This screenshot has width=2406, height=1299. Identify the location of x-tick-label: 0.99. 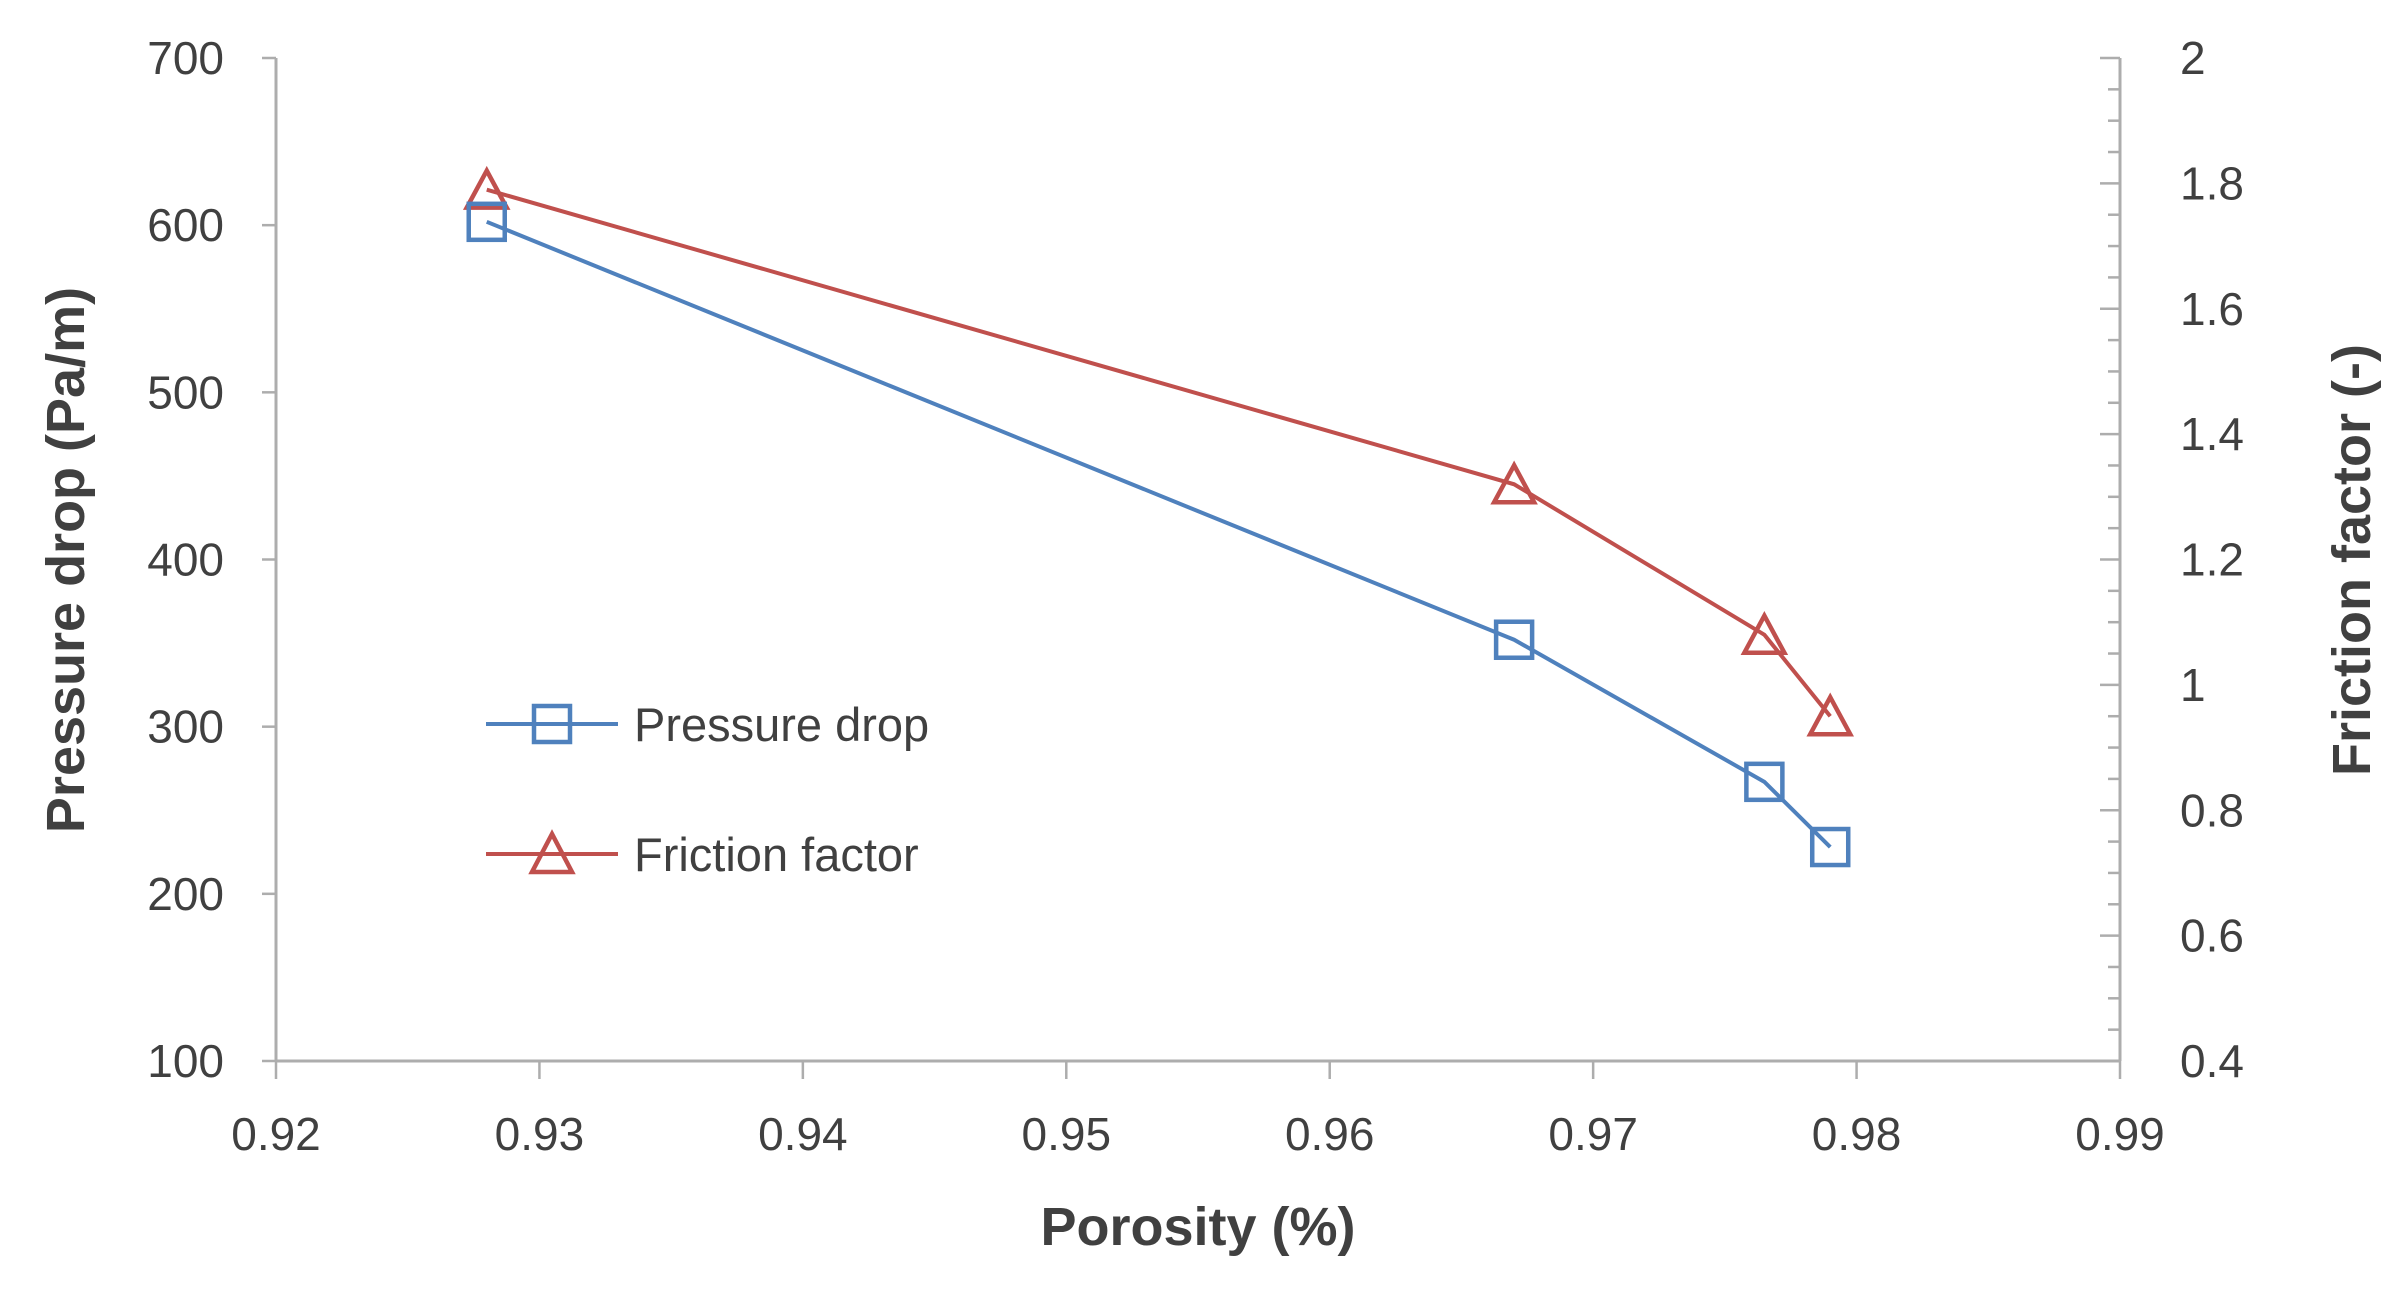
(2120, 1134).